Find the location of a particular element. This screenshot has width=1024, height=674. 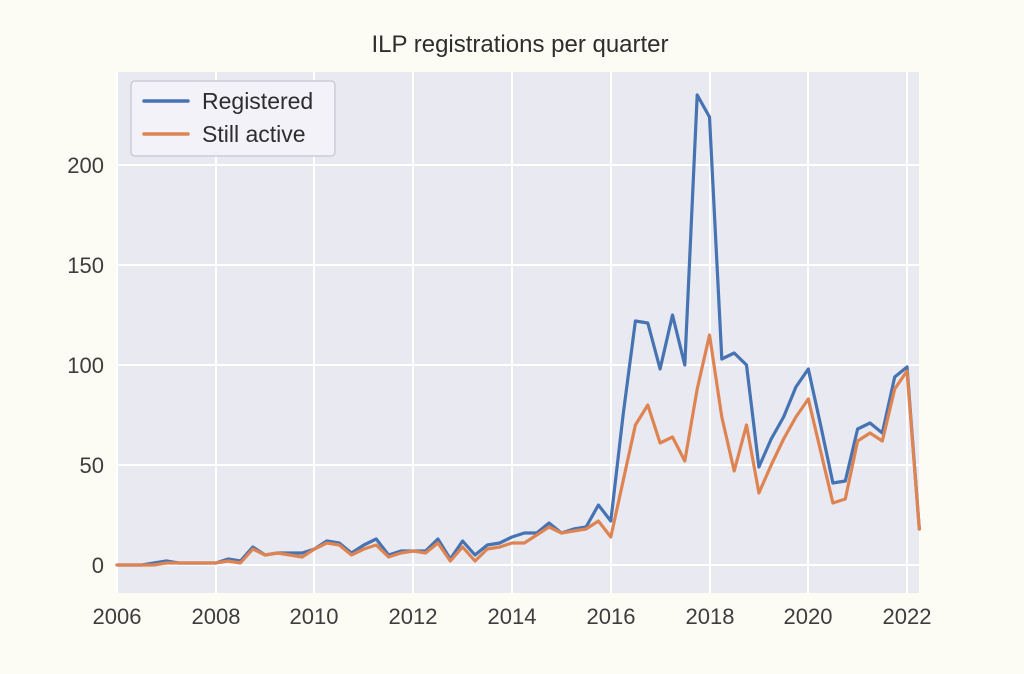

x-tick-2006: 2006 is located at coordinates (117, 616).